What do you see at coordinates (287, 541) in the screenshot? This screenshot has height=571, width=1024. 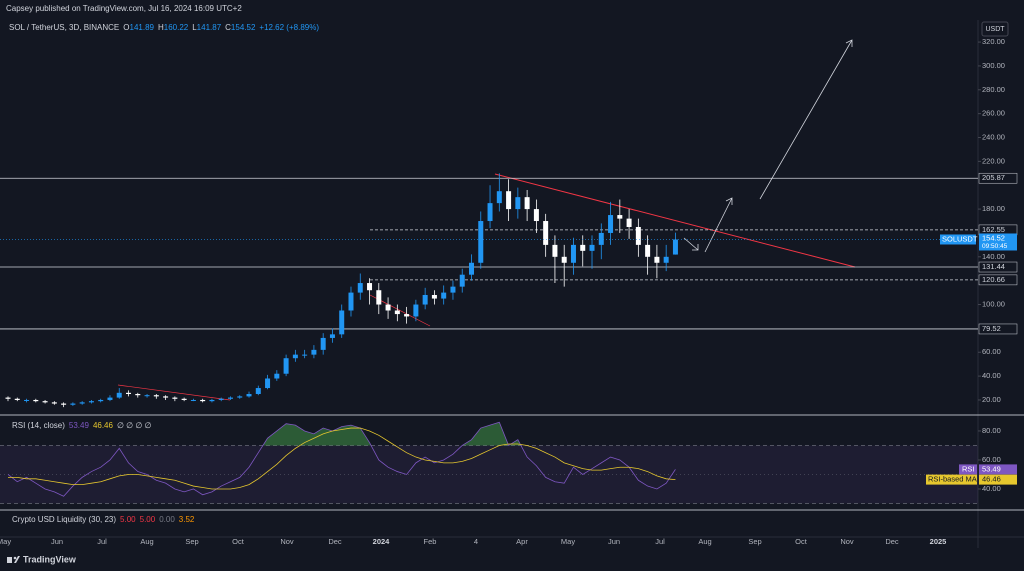 I see `x-tick-label: Nov` at bounding box center [287, 541].